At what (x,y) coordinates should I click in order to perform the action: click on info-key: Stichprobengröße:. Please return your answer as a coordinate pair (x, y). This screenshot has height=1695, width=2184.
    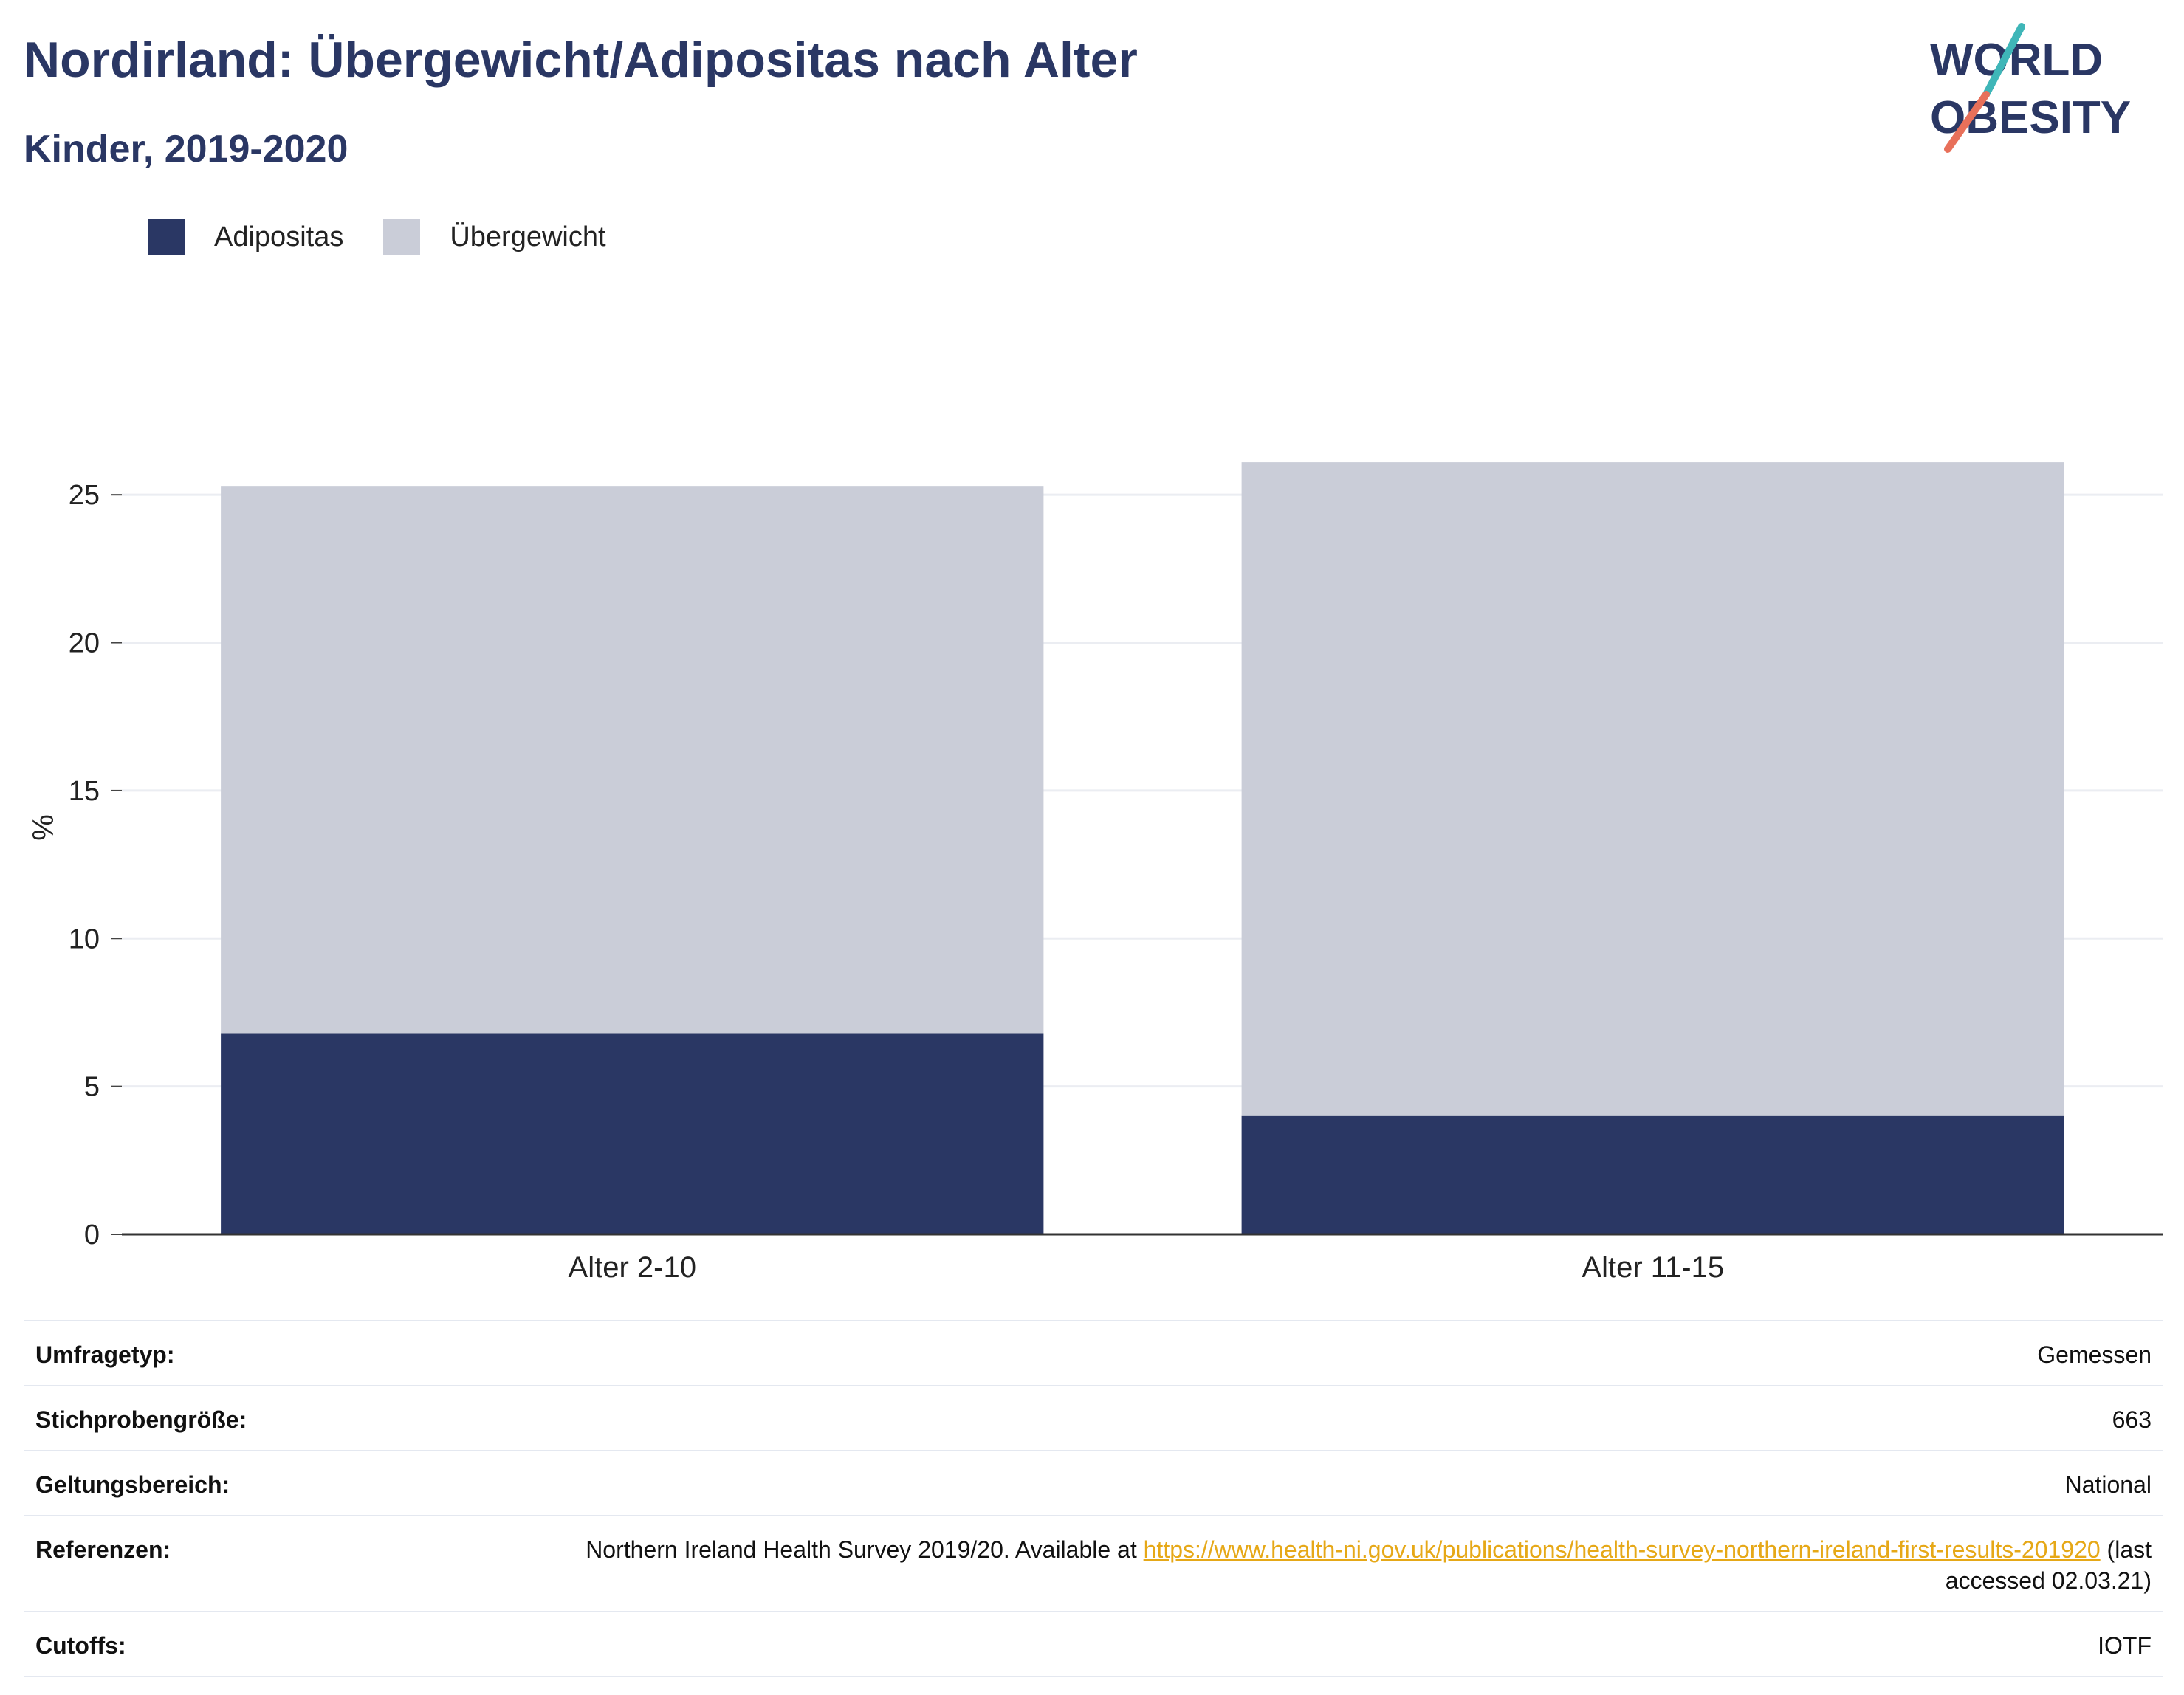
    Looking at the image, I should click on (141, 1419).